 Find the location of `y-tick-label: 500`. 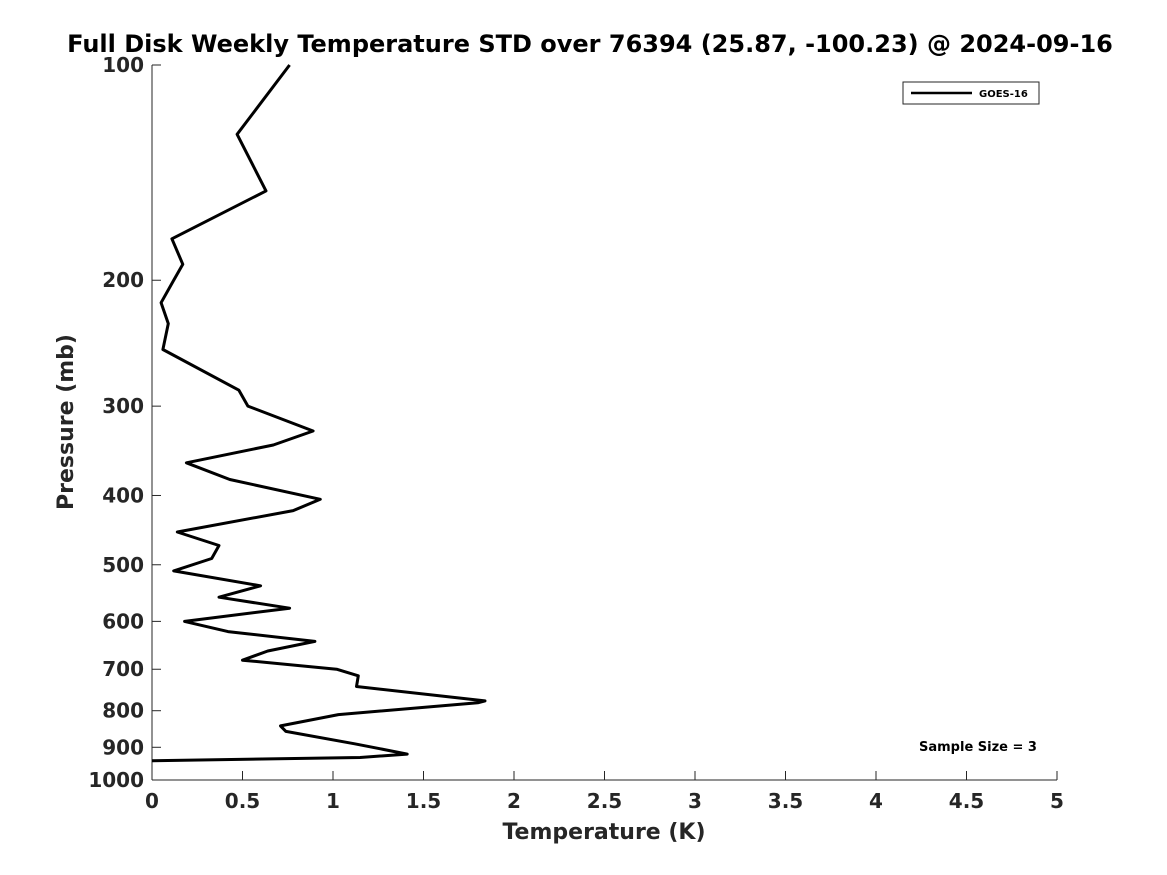

y-tick-label: 500 is located at coordinates (123, 565).